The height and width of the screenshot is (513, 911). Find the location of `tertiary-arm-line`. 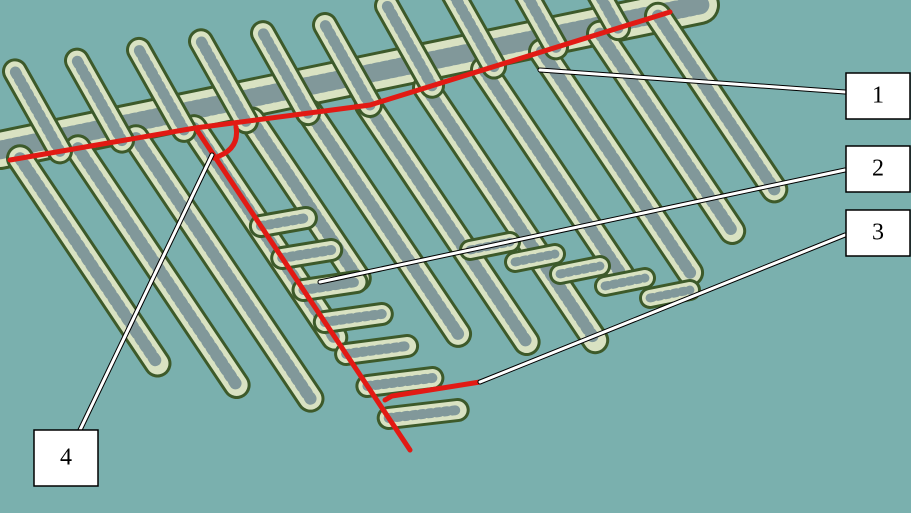

tertiary-arm-line is located at coordinates (432, 391).